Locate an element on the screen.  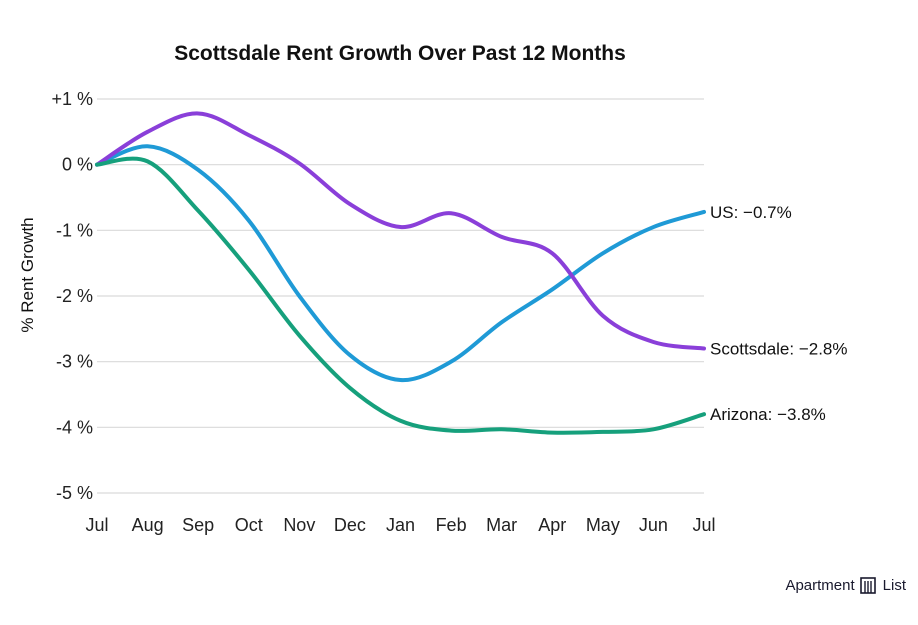
y-tick-label: -2 % is located at coordinates (74, 296).